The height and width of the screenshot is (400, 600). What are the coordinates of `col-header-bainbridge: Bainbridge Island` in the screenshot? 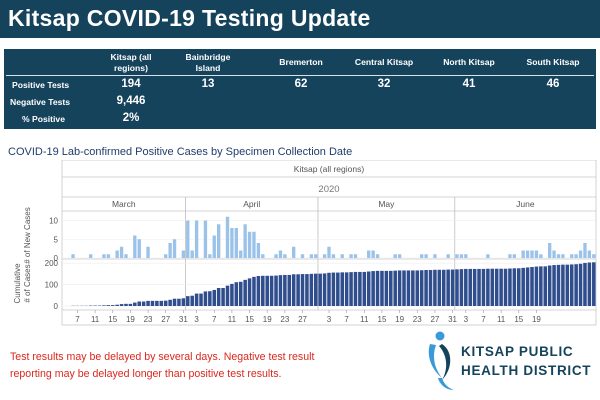 It's located at (208, 62).